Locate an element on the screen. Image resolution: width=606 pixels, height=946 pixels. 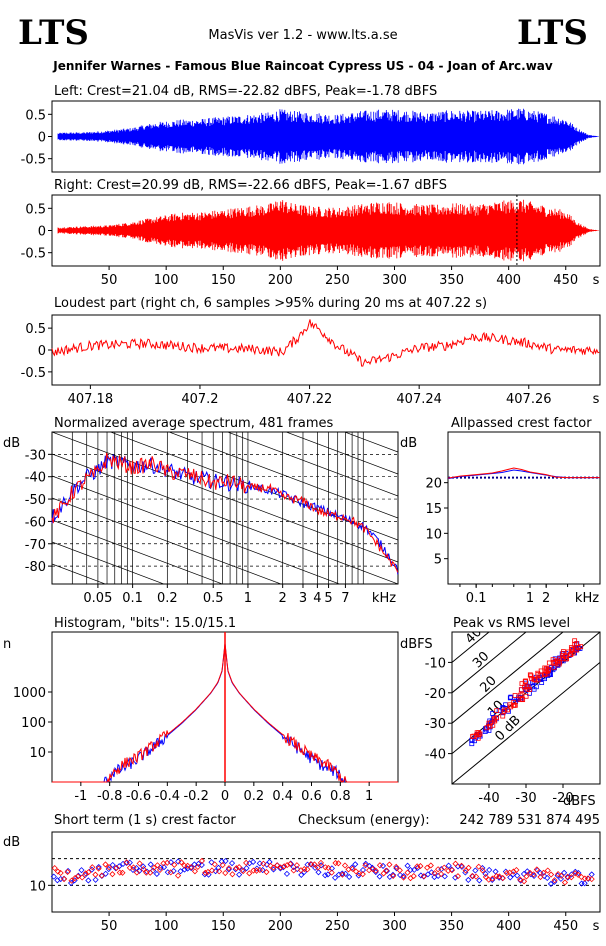
loudest-part-xtick-label: 407.24 is located at coordinates (419, 399).